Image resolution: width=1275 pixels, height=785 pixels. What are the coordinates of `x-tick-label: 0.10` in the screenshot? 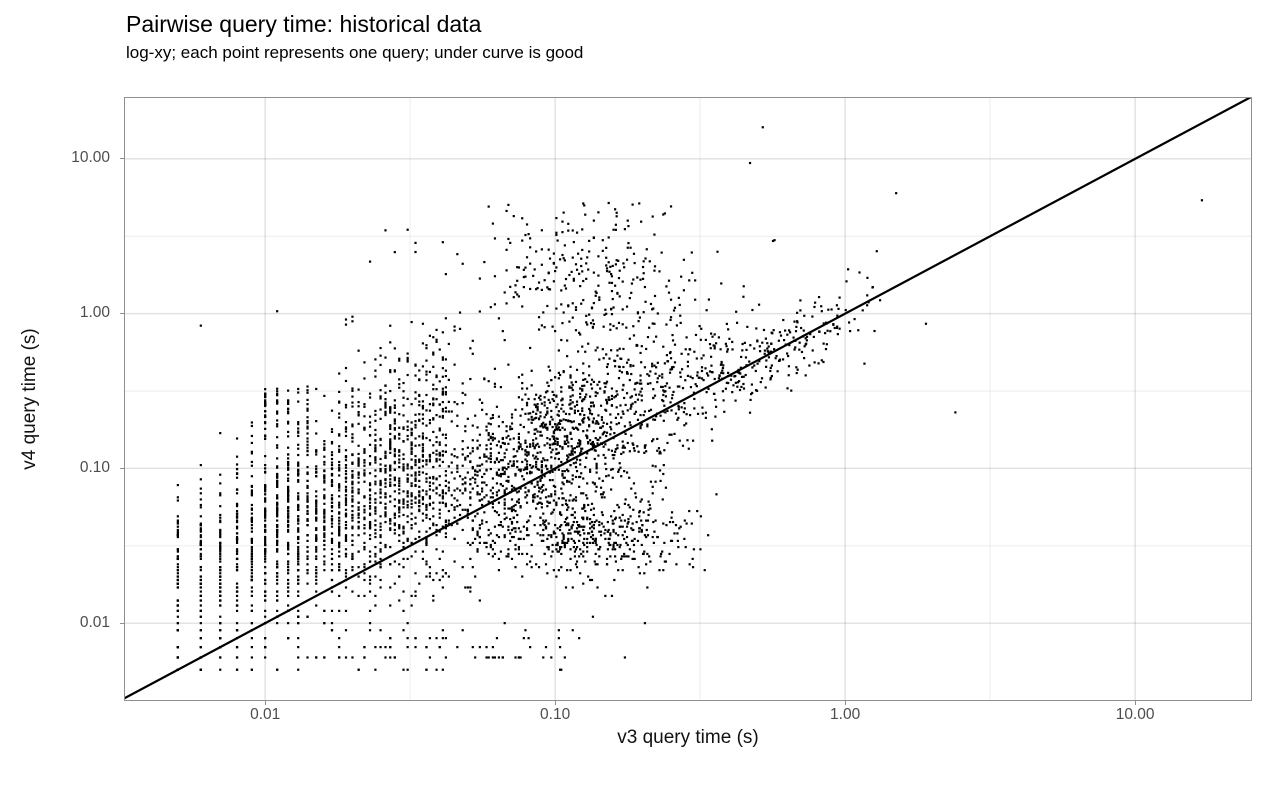 It's located at (555, 714).